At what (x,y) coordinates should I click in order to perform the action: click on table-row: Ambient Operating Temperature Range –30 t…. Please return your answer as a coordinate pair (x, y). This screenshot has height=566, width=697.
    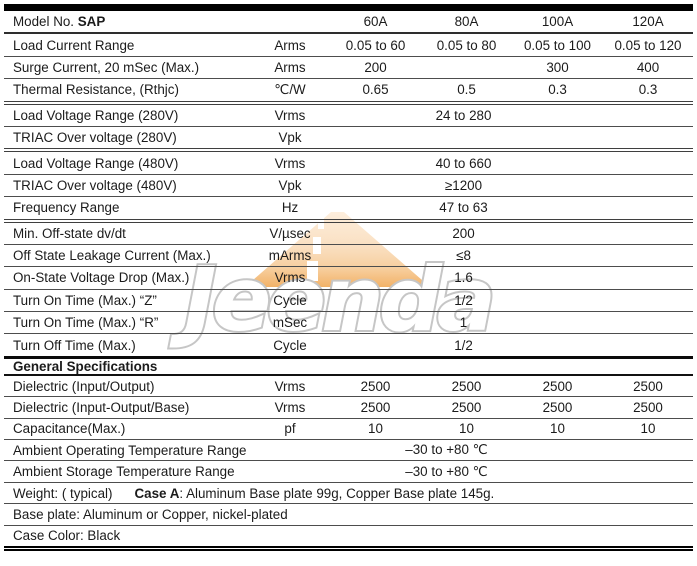
    Looking at the image, I should click on (348, 450).